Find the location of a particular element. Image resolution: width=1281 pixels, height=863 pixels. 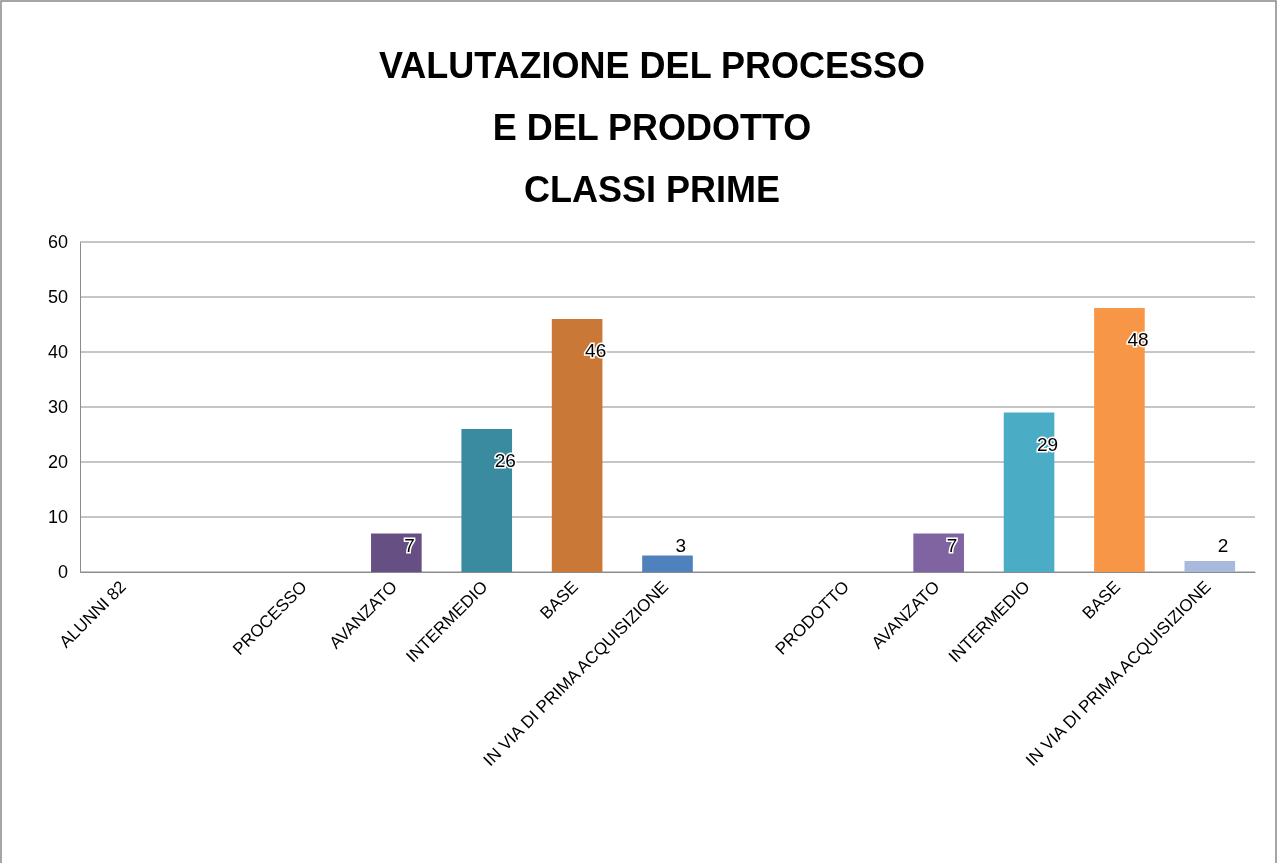

data-label: 3 is located at coordinates (681, 545).